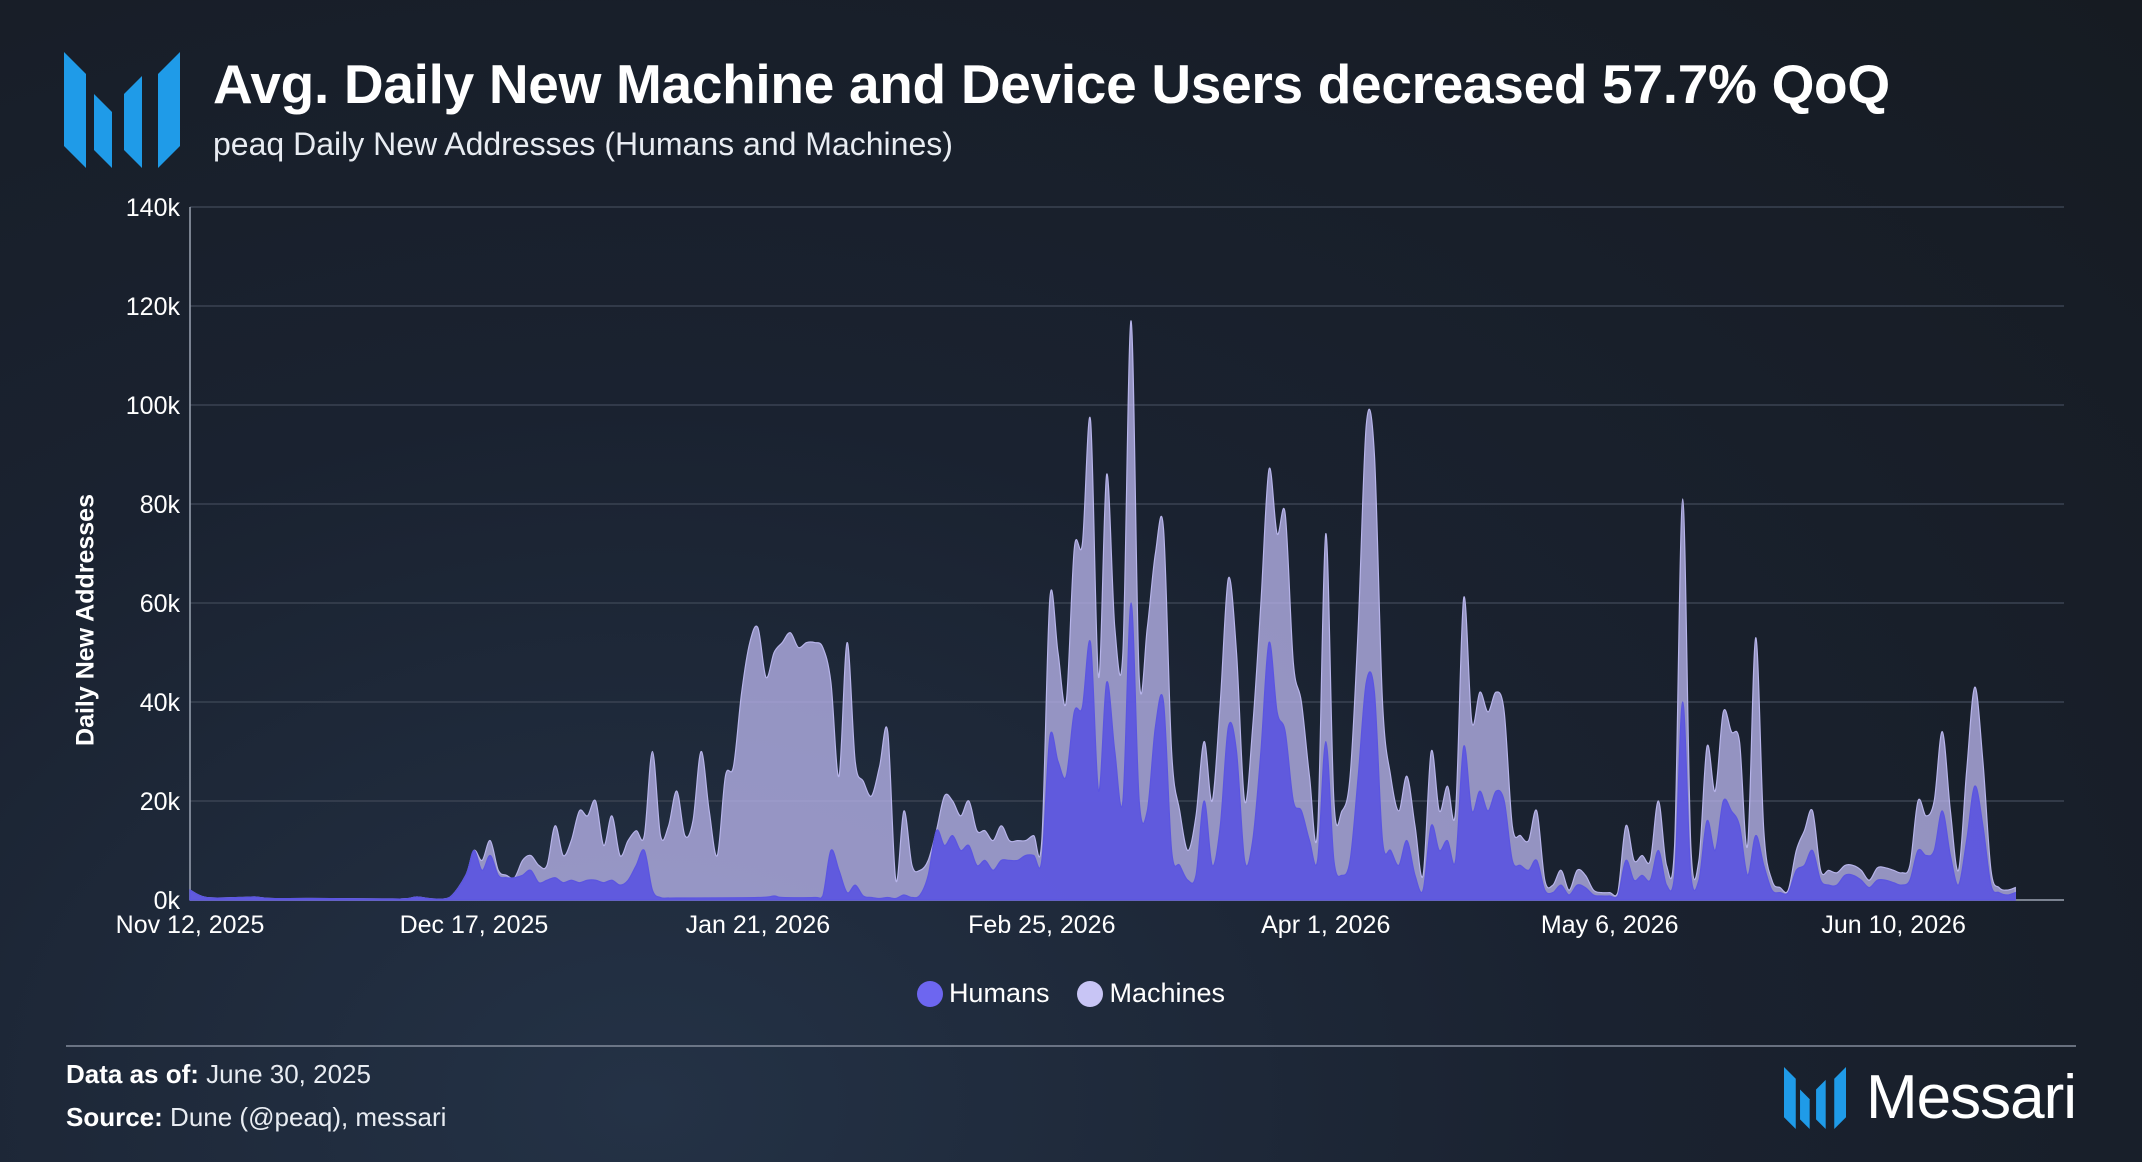 The width and height of the screenshot is (2142, 1162). I want to click on legend-item-machines: Machines, so click(1151, 993).